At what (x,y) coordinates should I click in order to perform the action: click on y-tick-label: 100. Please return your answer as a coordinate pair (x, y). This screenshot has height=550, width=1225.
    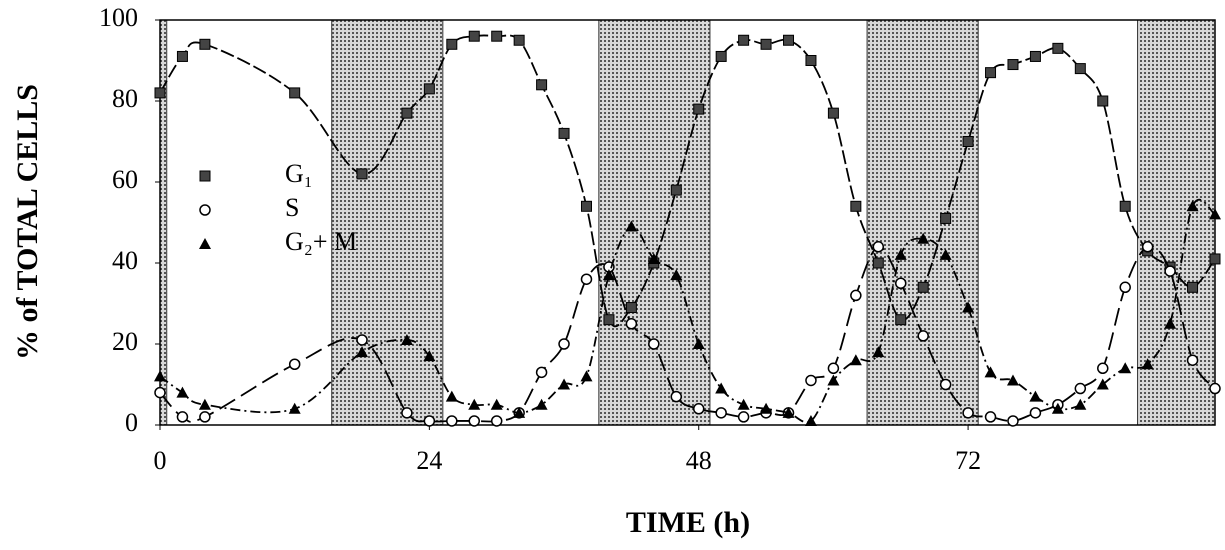
    Looking at the image, I should click on (118, 17).